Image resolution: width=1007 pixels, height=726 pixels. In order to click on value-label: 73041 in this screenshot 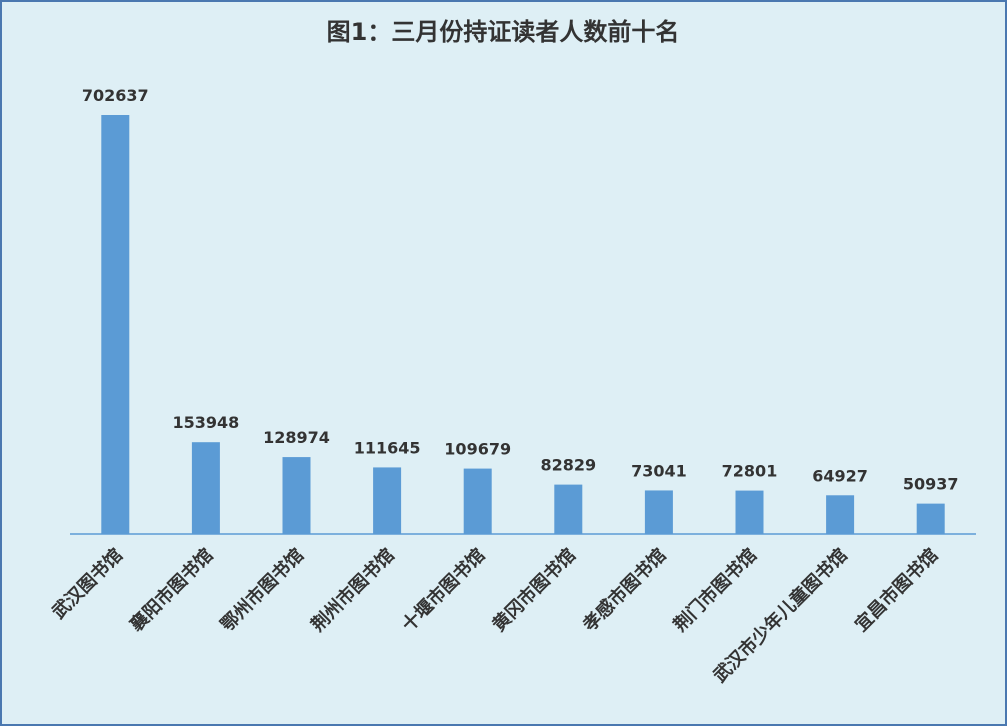, I will do `click(659, 470)`.